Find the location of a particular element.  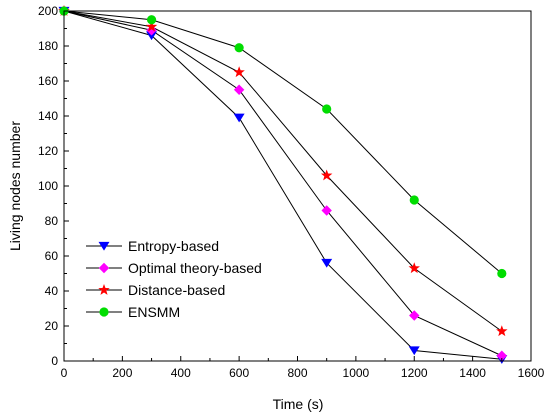

legend-label-2: Distance-based is located at coordinates (176, 290).